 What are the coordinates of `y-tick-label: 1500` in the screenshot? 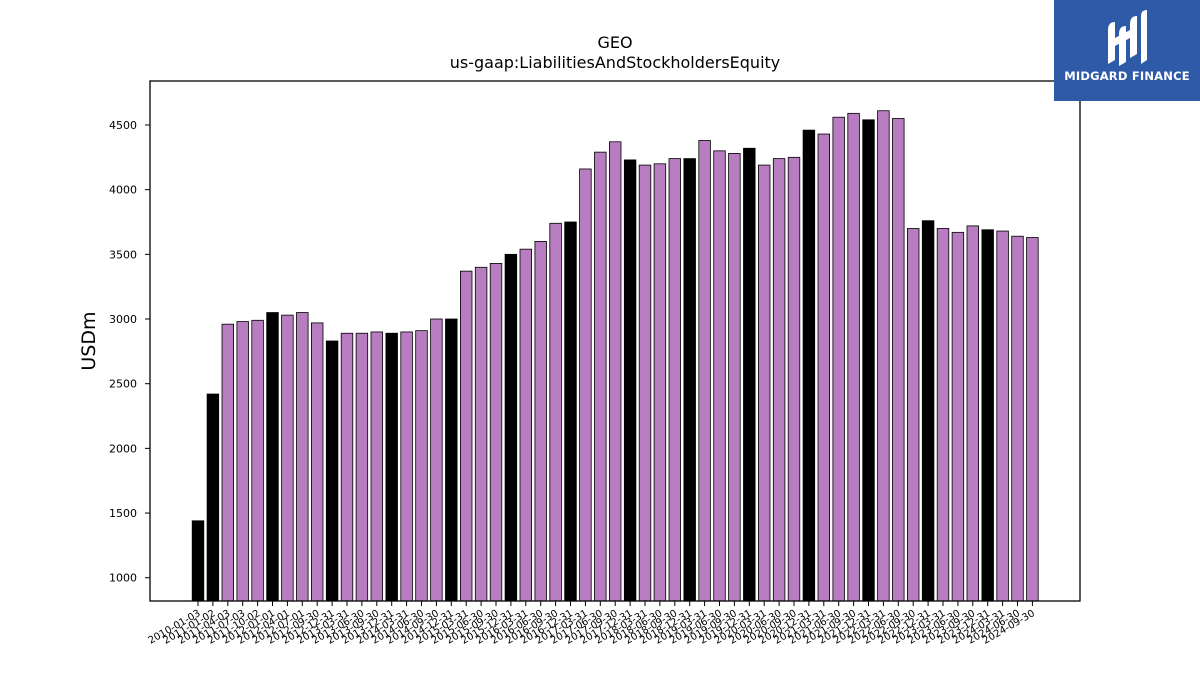 It's located at (123, 513).